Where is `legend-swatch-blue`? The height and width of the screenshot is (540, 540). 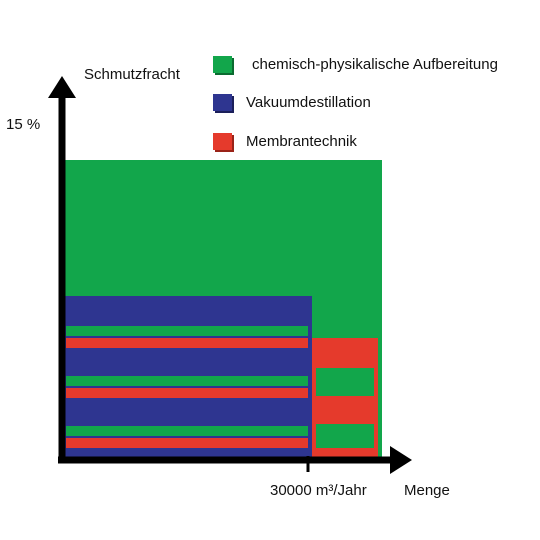 legend-swatch-blue is located at coordinates (222, 102).